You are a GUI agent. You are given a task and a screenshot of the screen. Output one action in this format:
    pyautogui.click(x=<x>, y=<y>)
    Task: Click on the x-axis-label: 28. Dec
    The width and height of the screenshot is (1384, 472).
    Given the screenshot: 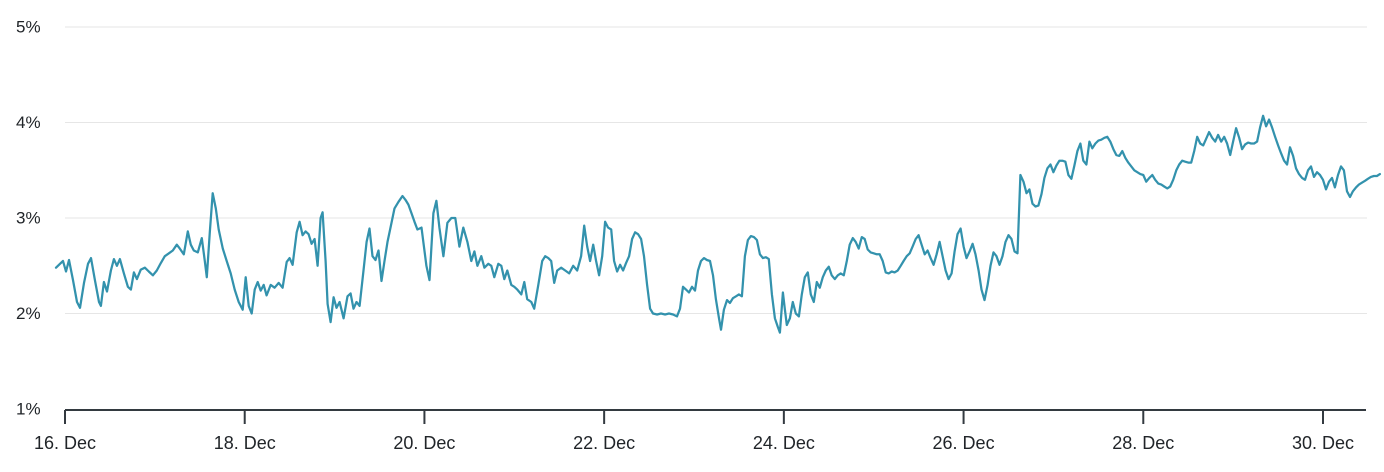 What is the action you would take?
    pyautogui.click(x=1143, y=443)
    